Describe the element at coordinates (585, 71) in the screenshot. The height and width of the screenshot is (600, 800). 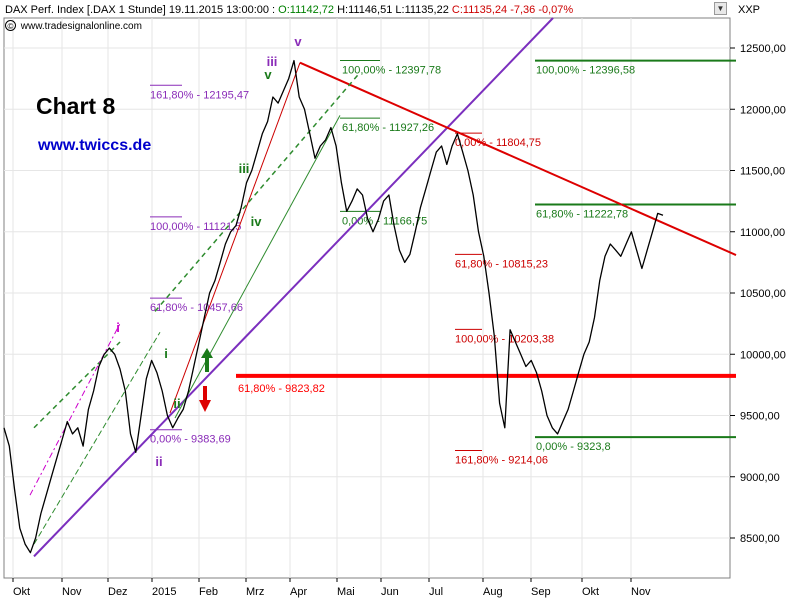
I see `fib-level-label: 100,00% - 12396,58` at that location.